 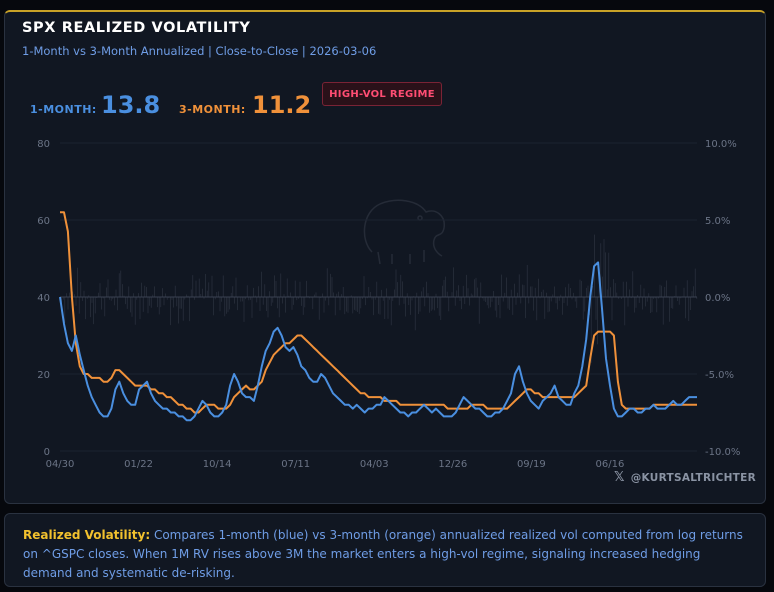 What do you see at coordinates (63, 109) in the screenshot?
I see `one-month-label: 1-MONTH:` at bounding box center [63, 109].